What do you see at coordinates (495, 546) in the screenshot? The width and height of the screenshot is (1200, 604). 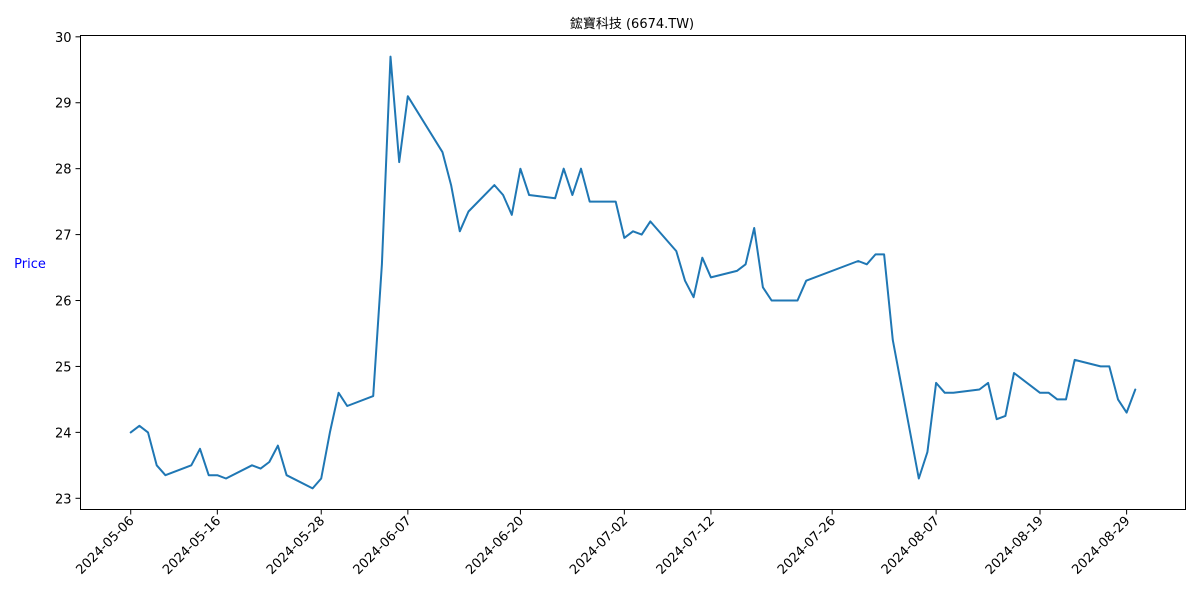 I see `x-tick-label: 2024-06-20` at bounding box center [495, 546].